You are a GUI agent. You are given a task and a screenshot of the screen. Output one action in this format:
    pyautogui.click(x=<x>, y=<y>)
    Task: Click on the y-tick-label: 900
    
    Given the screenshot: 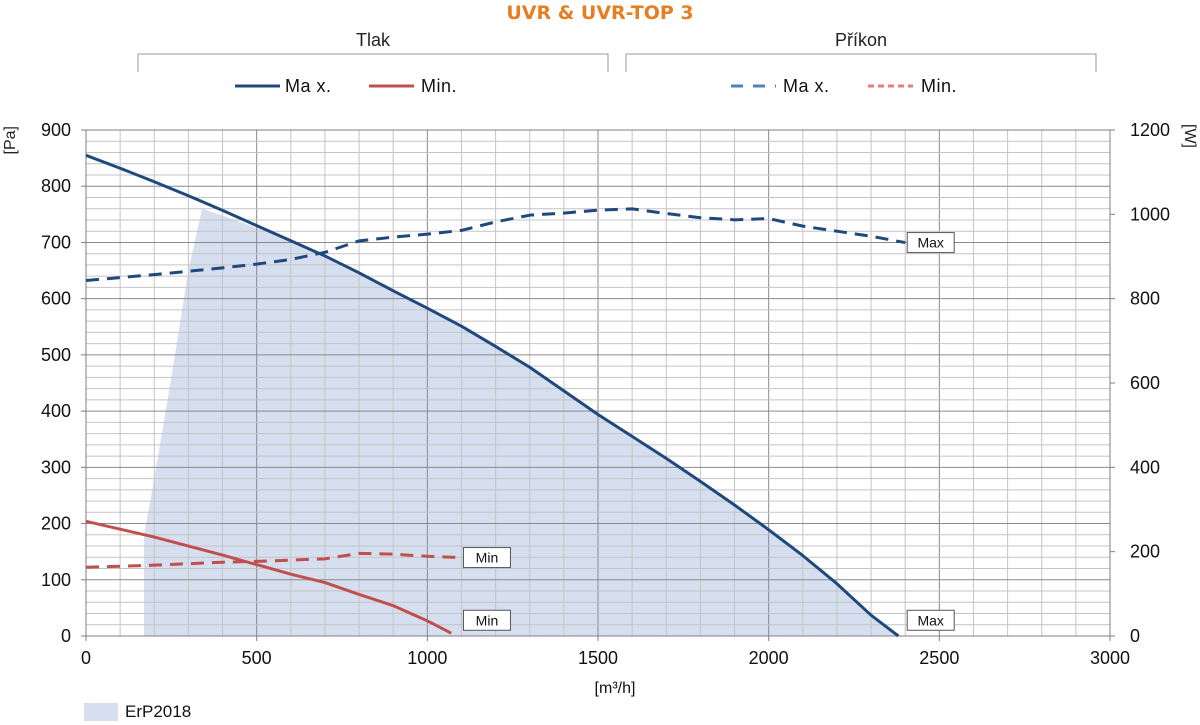 What is the action you would take?
    pyautogui.click(x=56, y=130)
    